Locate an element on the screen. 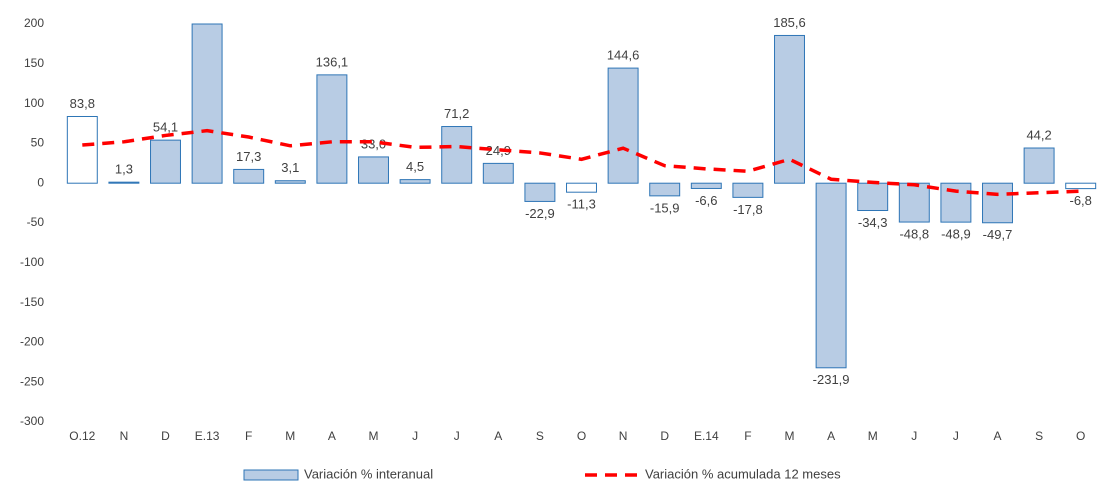 The width and height of the screenshot is (1104, 485). data-label: 54,1 is located at coordinates (165, 127).